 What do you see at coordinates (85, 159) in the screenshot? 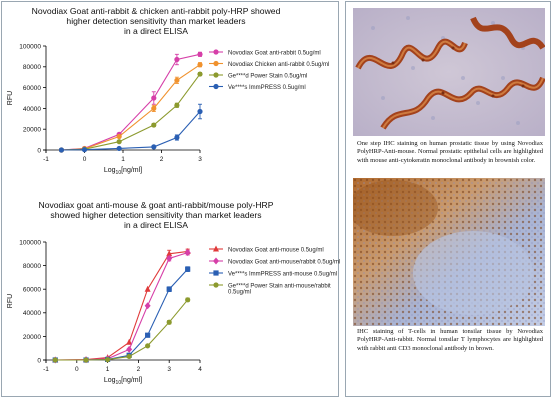
I see `chart-1-x-tick-label: 0` at bounding box center [85, 159].